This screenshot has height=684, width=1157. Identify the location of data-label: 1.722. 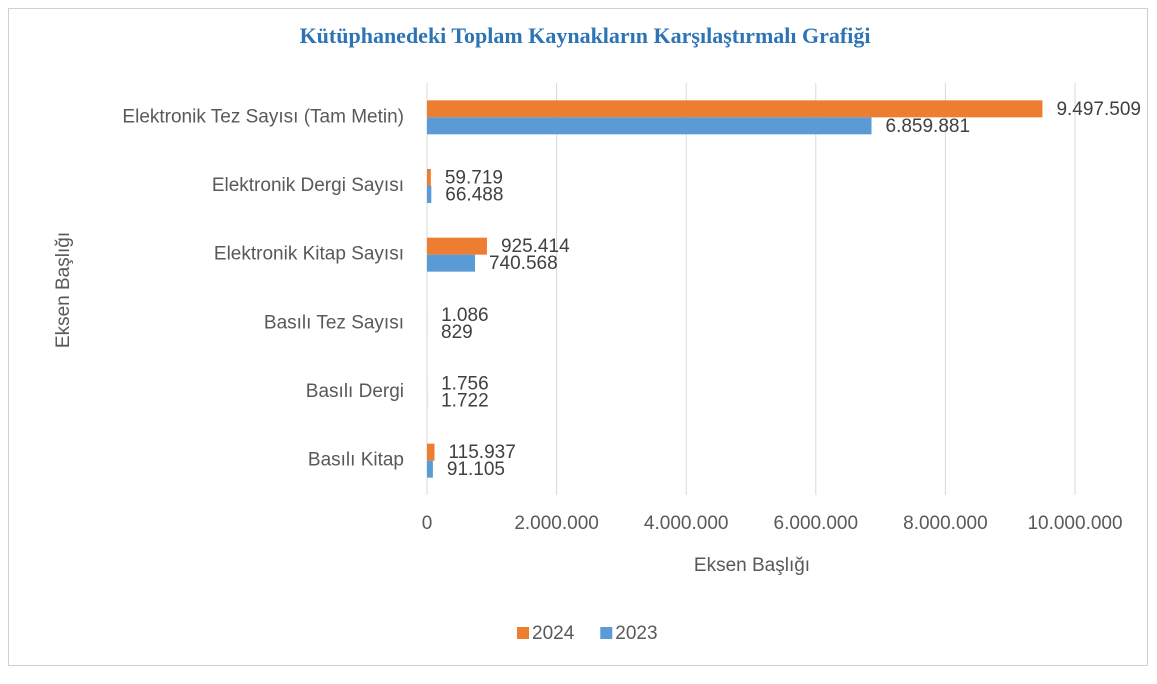
(465, 401).